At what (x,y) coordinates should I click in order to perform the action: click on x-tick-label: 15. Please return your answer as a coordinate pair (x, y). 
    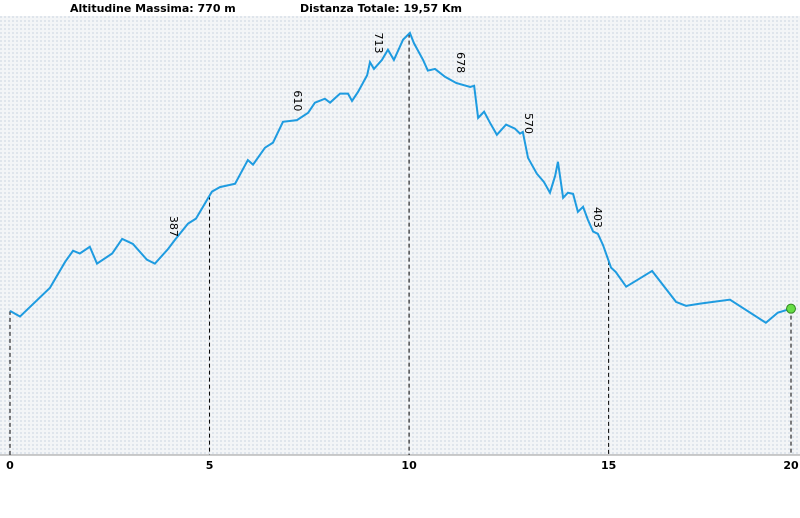
    Looking at the image, I should click on (608, 465).